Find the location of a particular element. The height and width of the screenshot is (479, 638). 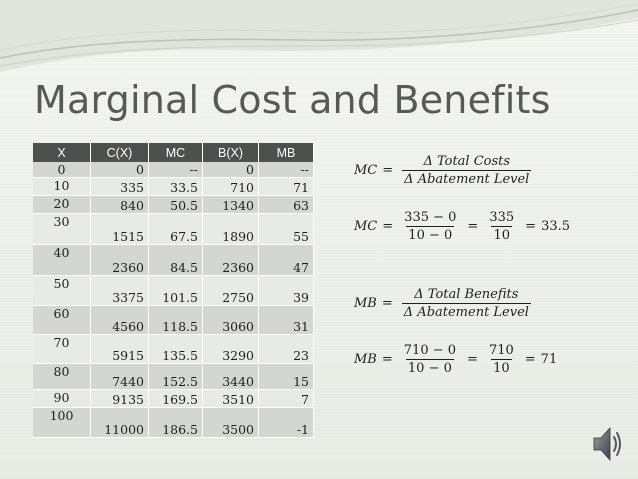

cell-mb: 47 is located at coordinates (286, 260).